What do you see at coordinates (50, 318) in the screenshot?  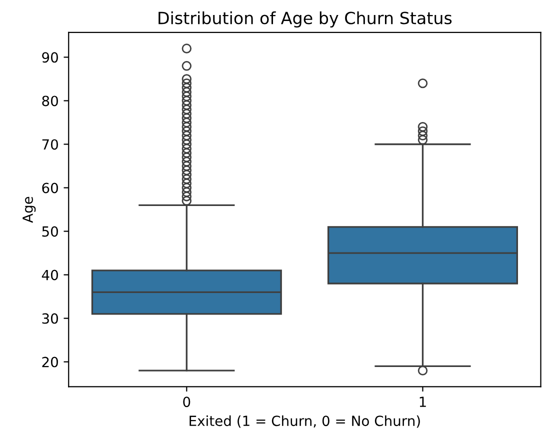 I see `y-tick-label: 30` at bounding box center [50, 318].